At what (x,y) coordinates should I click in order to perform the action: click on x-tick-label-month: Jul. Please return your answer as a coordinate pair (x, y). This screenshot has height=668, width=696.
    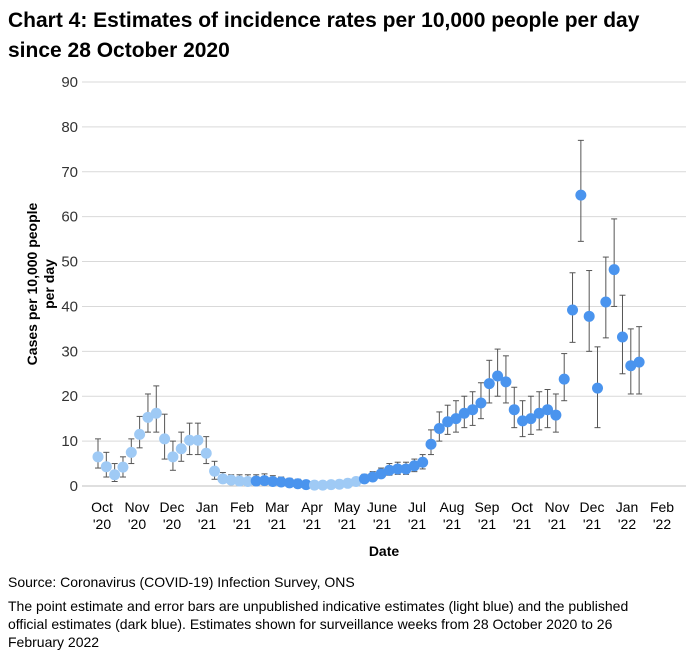
    Looking at the image, I should click on (417, 507).